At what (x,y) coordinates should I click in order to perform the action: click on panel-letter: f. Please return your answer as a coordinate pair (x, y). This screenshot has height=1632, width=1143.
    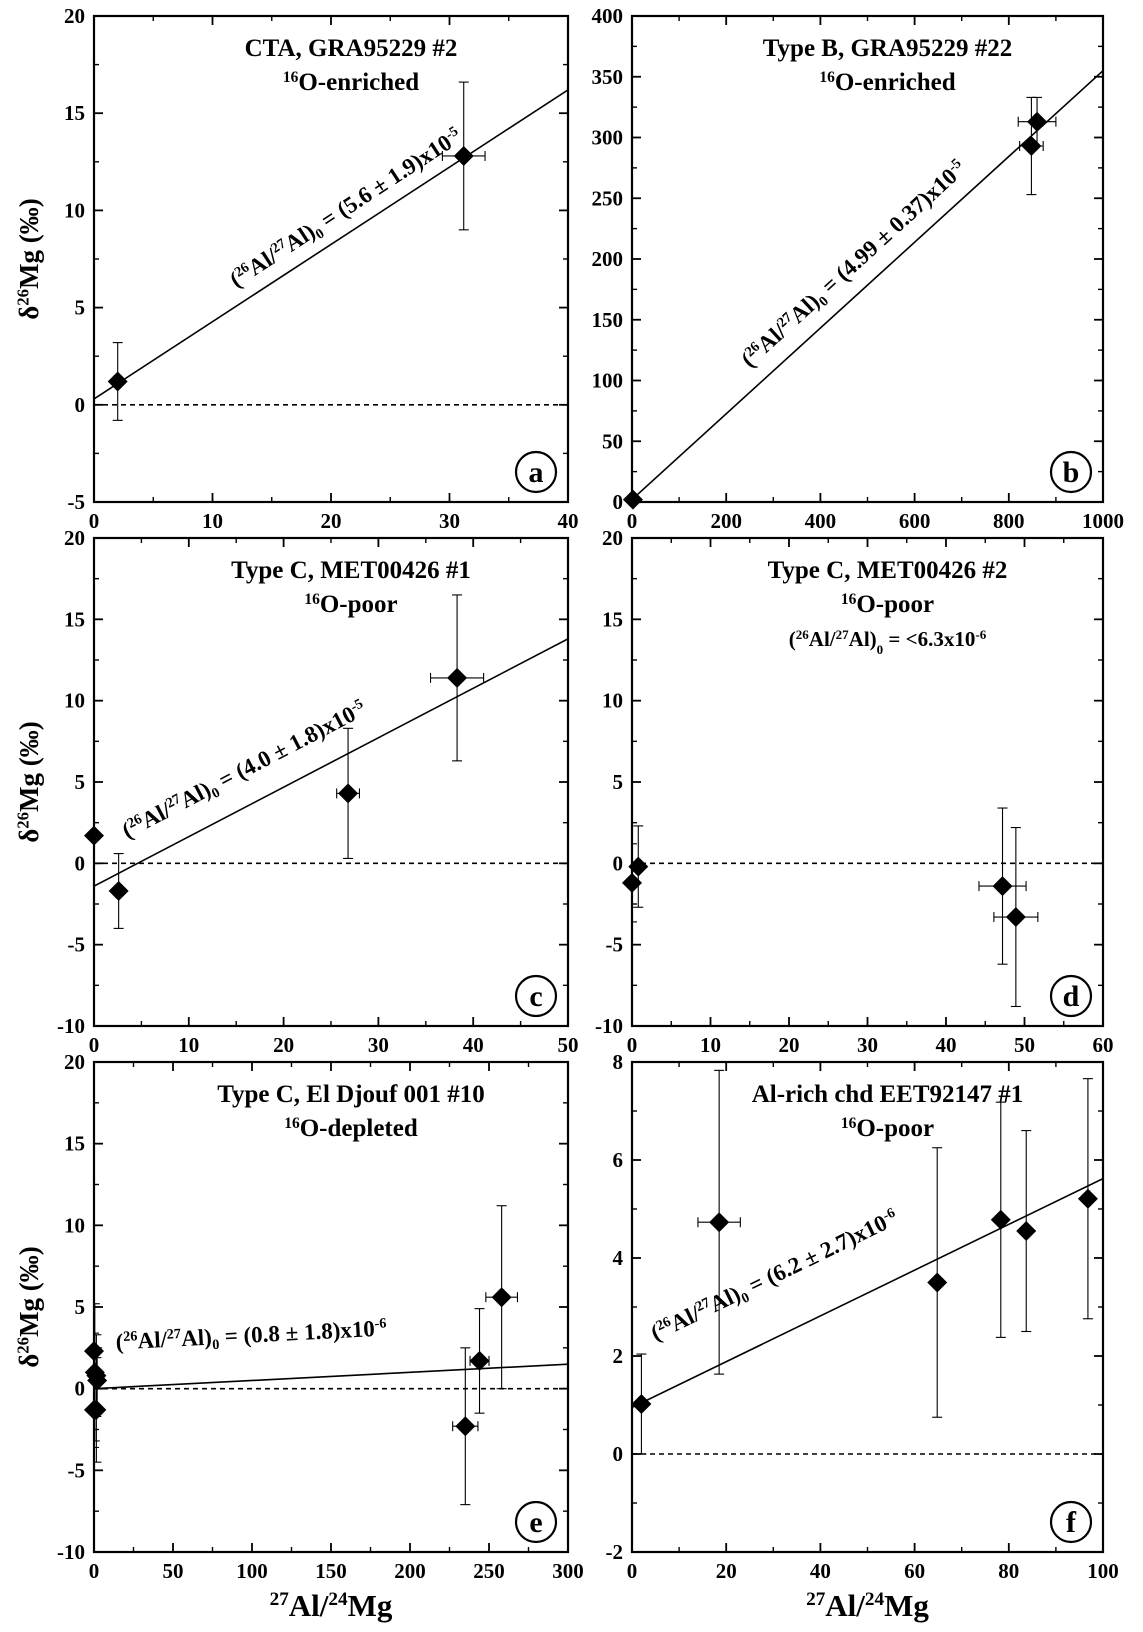
    Looking at the image, I should click on (1071, 1522).